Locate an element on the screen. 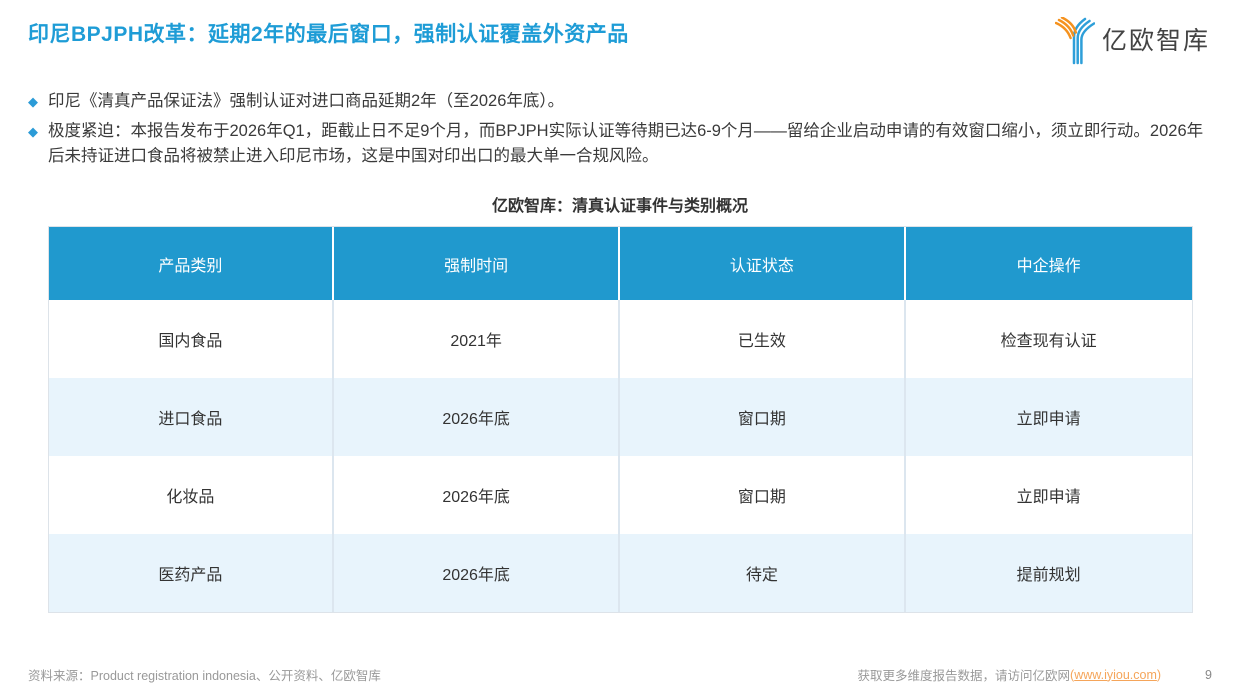 The image size is (1240, 697). brand-logo-text: 亿欧智库 is located at coordinates (1155, 41).